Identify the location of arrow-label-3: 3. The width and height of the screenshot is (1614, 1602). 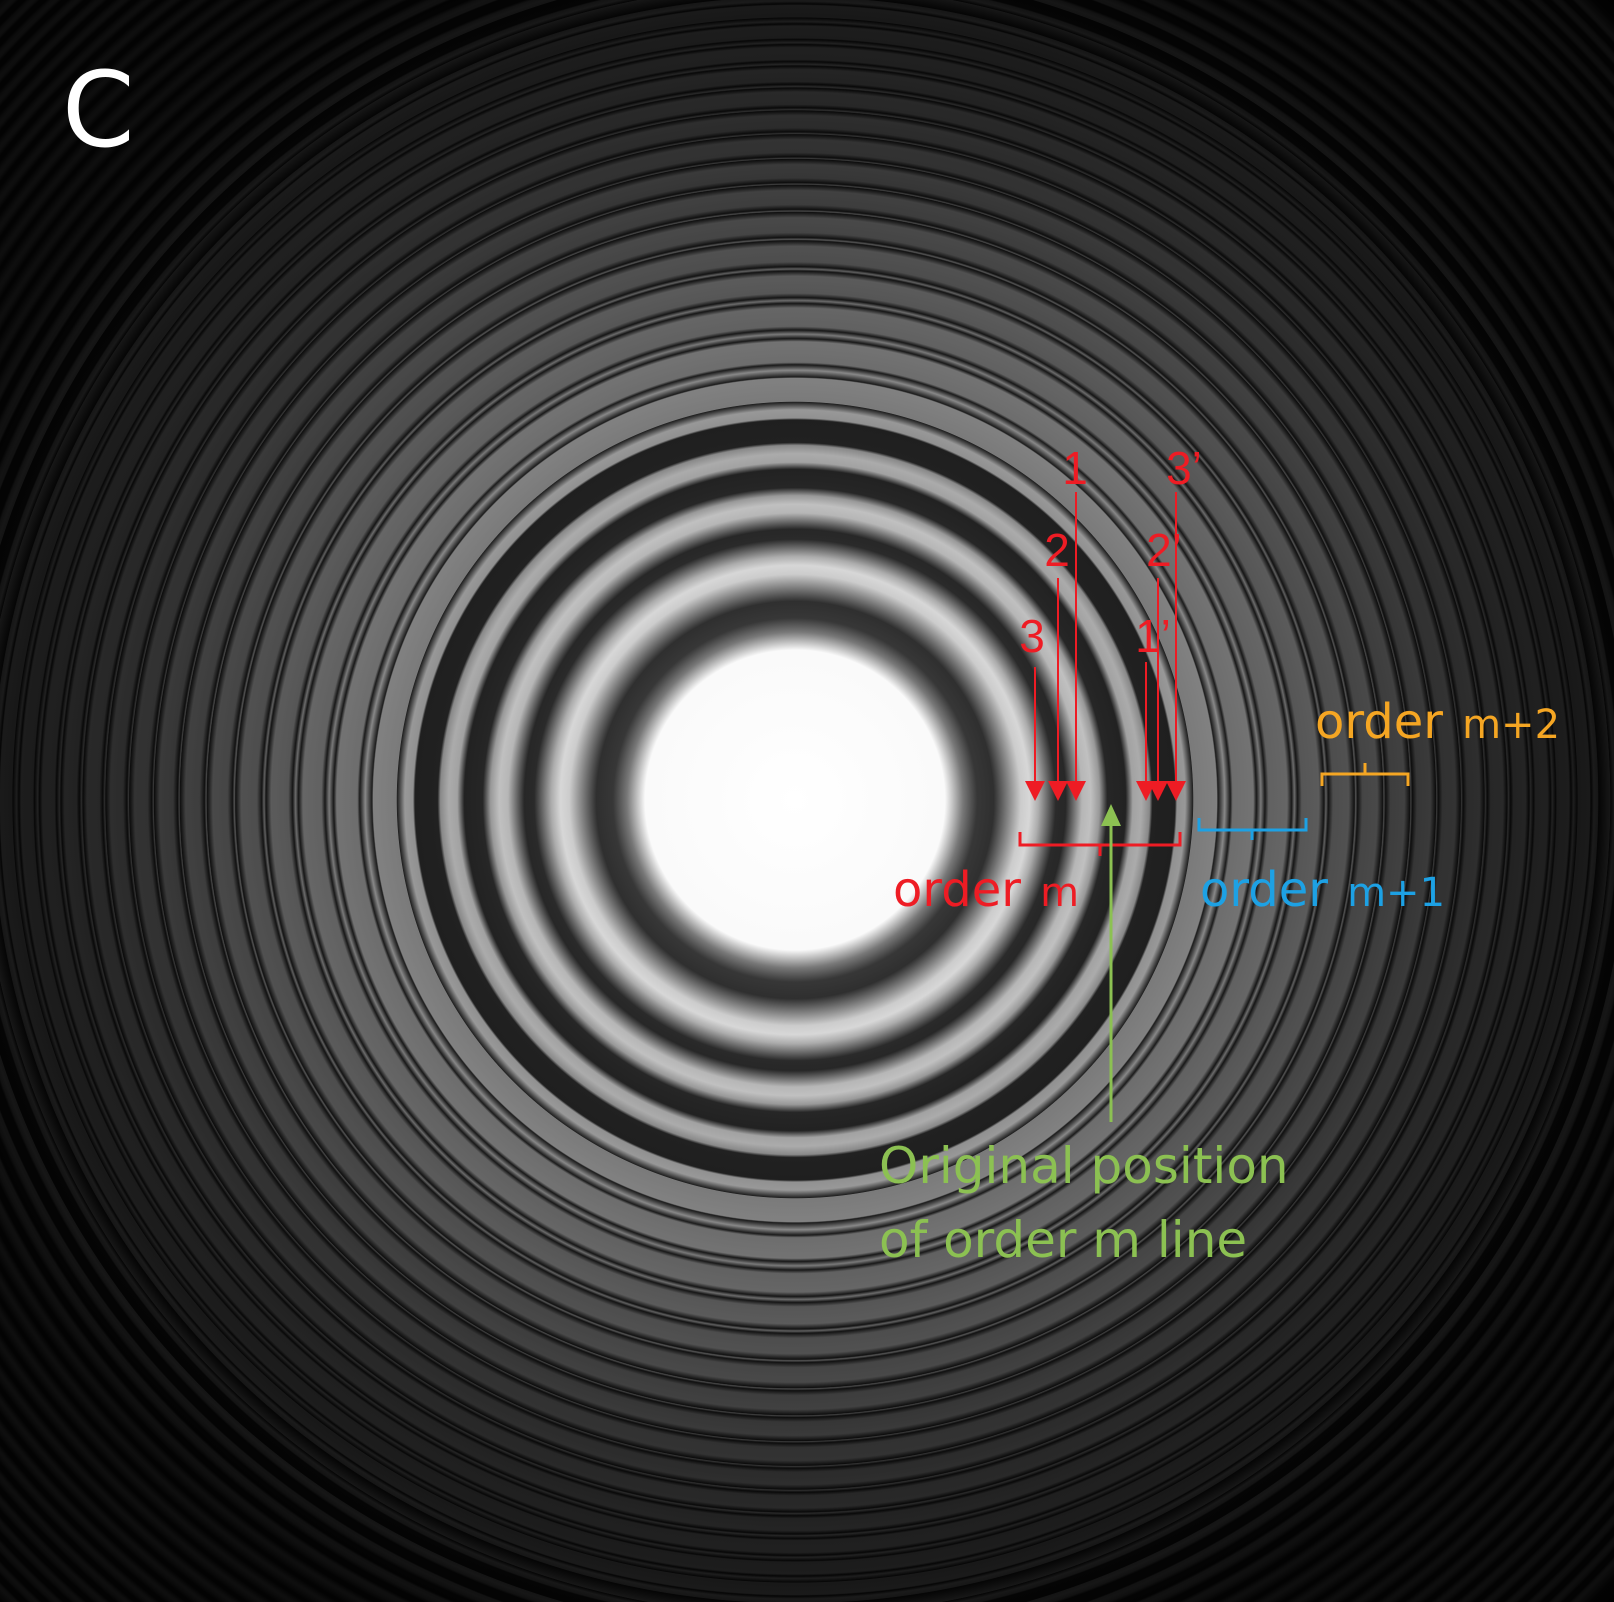
(1032, 636).